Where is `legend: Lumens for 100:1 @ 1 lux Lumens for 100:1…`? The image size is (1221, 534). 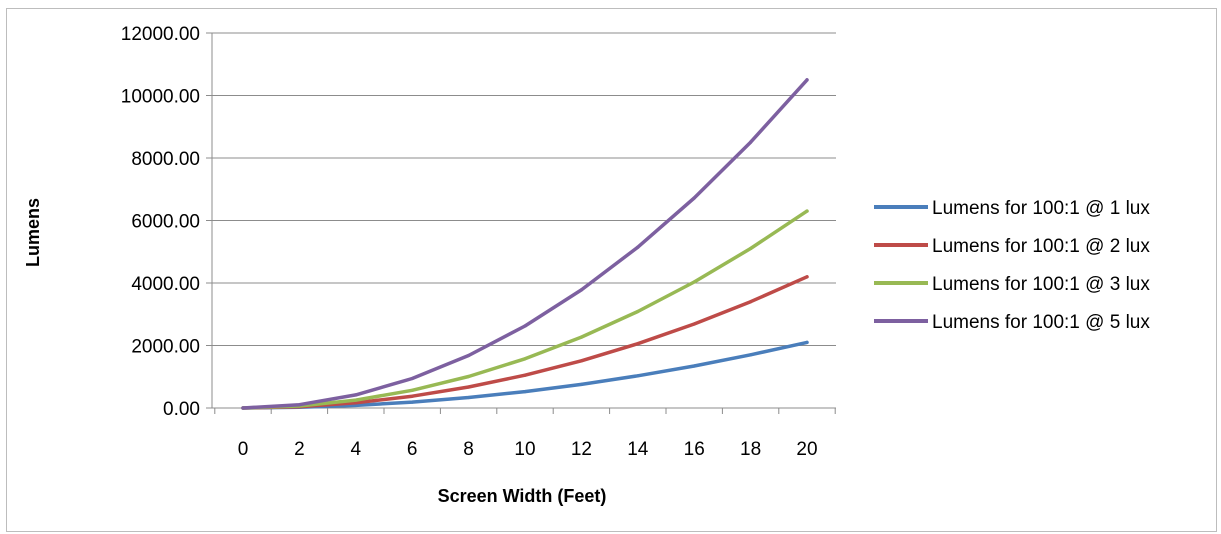 legend: Lumens for 100:1 @ 1 lux Lumens for 100:1… is located at coordinates (1012, 265).